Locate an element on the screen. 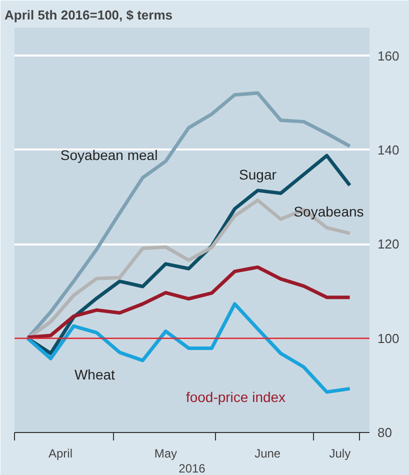  series-label: Sugar is located at coordinates (258, 174).